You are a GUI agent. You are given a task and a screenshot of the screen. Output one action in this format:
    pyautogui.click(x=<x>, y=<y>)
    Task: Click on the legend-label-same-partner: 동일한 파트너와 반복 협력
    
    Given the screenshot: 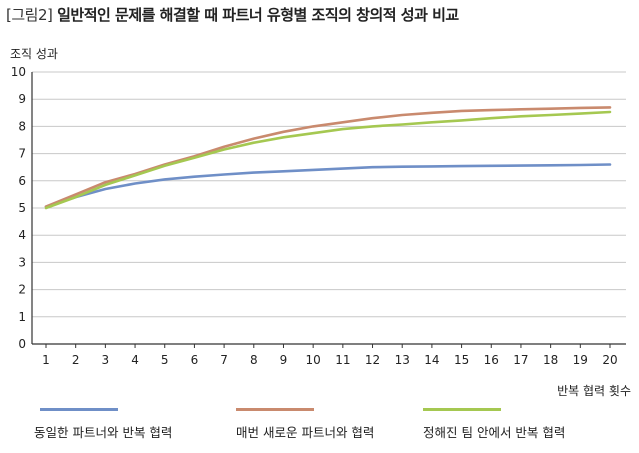 What is the action you would take?
    pyautogui.click(x=103, y=432)
    